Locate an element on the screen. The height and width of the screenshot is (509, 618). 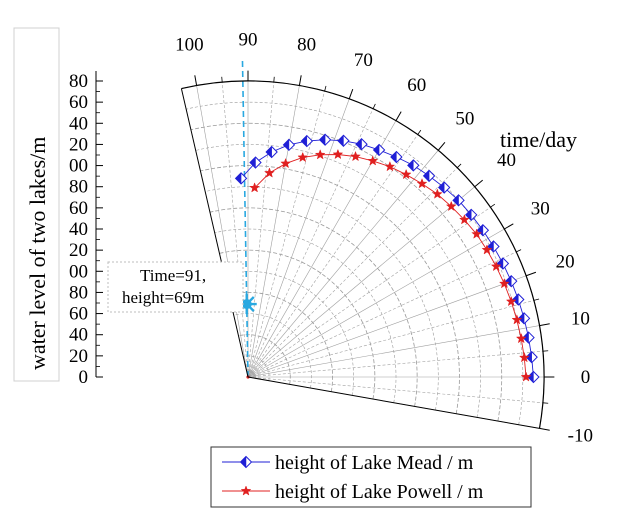
radial-tick-label: 80 is located at coordinates (78, 187).